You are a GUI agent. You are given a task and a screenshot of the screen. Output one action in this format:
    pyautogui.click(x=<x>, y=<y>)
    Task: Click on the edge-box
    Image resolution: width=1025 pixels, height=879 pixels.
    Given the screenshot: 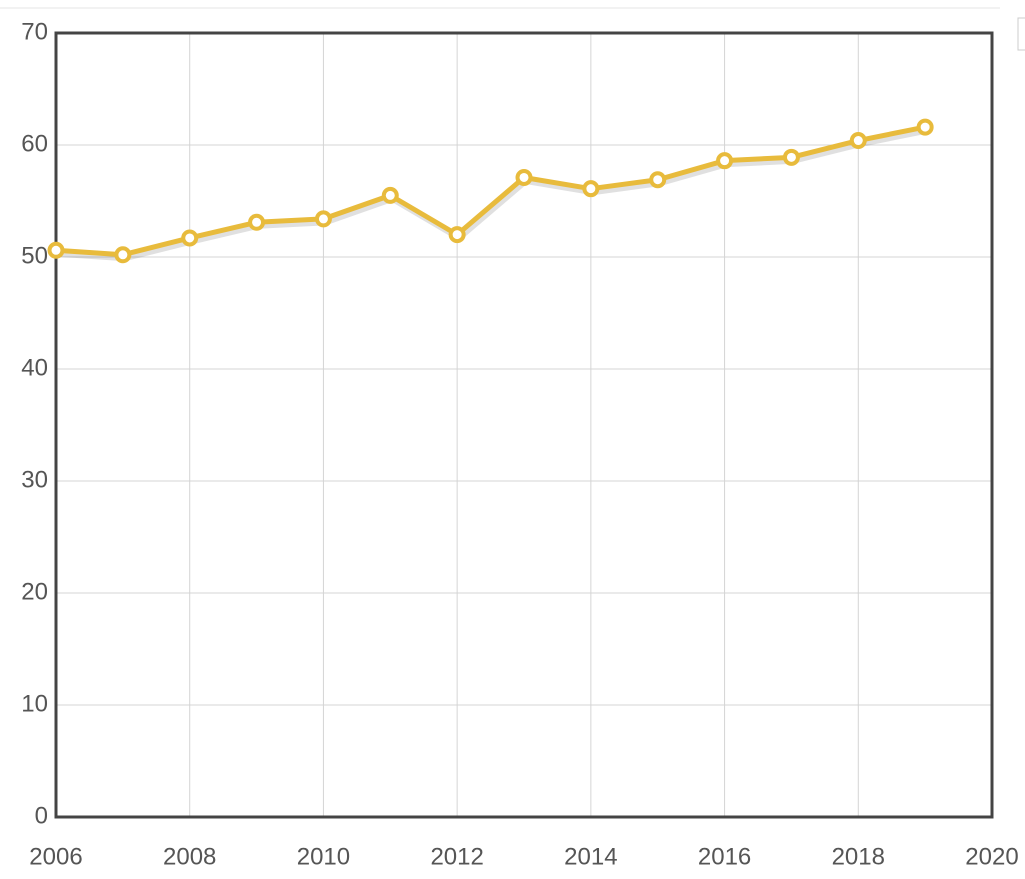 What is the action you would take?
    pyautogui.click(x=1021, y=34)
    